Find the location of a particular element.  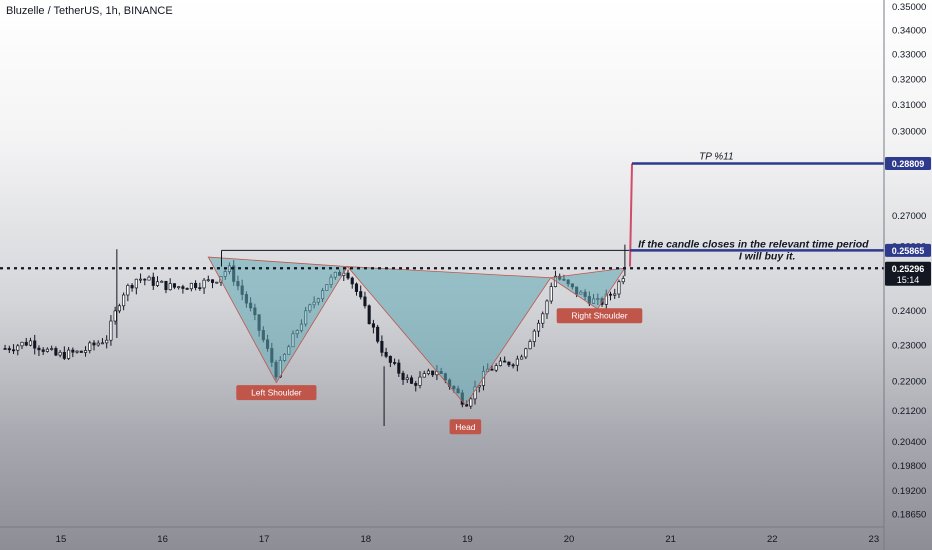

y-tick-label: 0.32000 is located at coordinates (909, 79).